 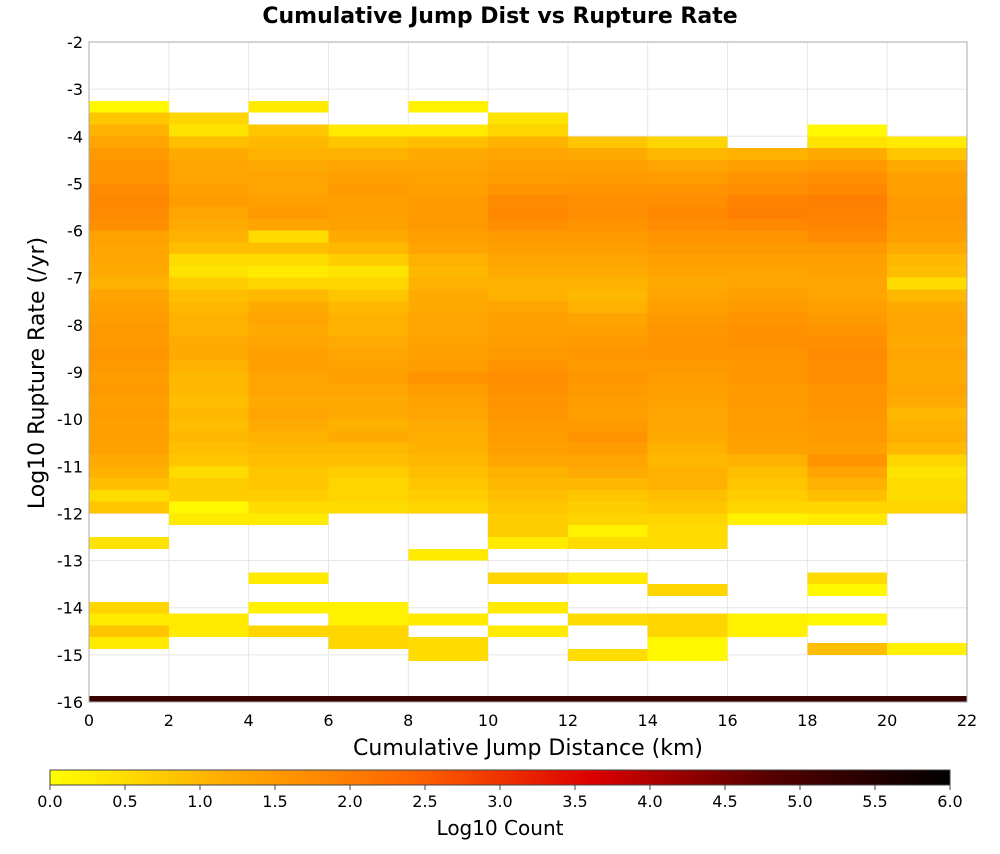 What do you see at coordinates (648, 720) in the screenshot?
I see `x-tick-label: 14` at bounding box center [648, 720].